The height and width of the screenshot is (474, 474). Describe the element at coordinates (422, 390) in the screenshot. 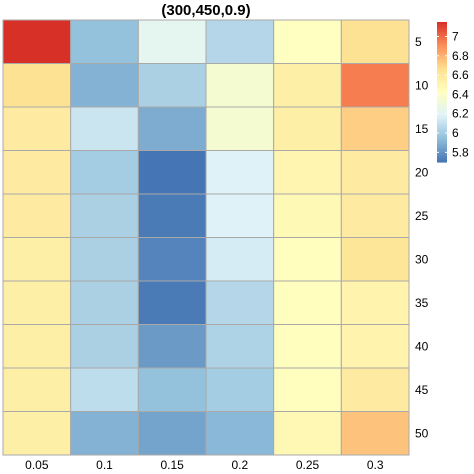

I see `row-label: 45` at that location.